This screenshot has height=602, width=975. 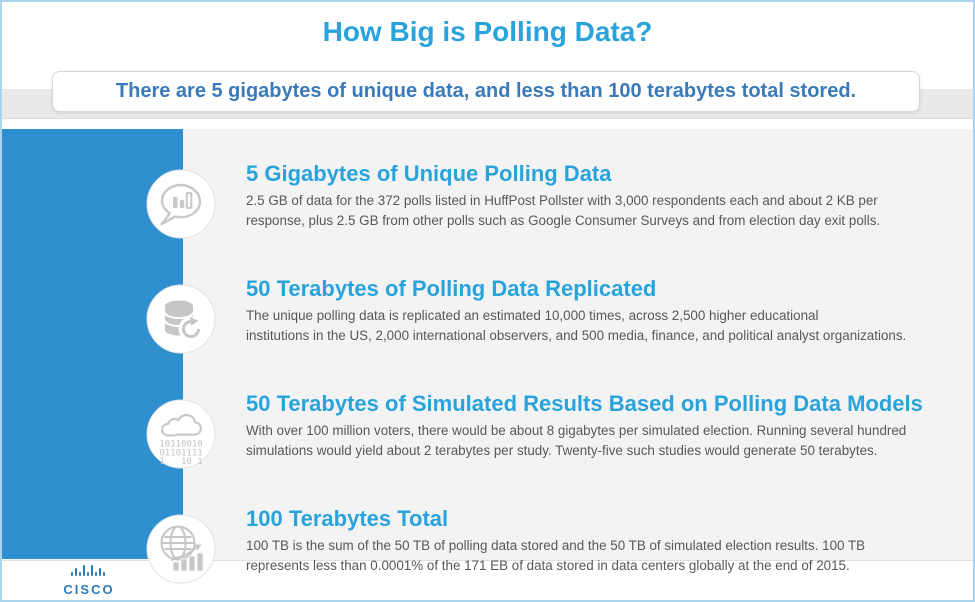 I want to click on section-heading: 50 Terabytes of Polling Data Replicated, so click(x=451, y=288).